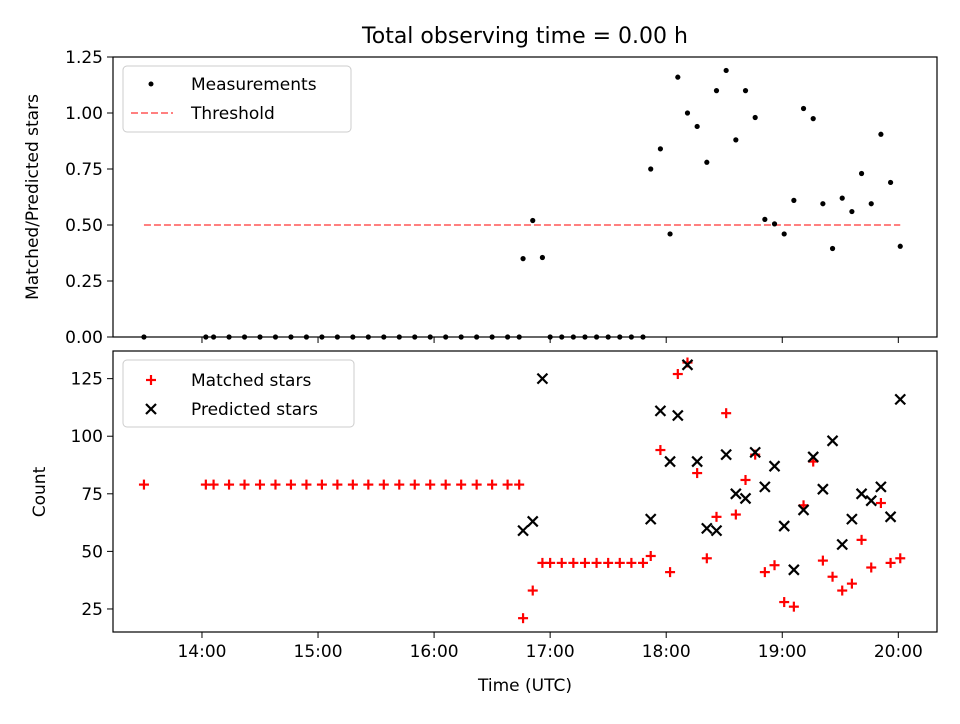 The image size is (960, 724). What do you see at coordinates (84, 114) in the screenshot?
I see `ratio-y-tick-label: 1.00` at bounding box center [84, 114].